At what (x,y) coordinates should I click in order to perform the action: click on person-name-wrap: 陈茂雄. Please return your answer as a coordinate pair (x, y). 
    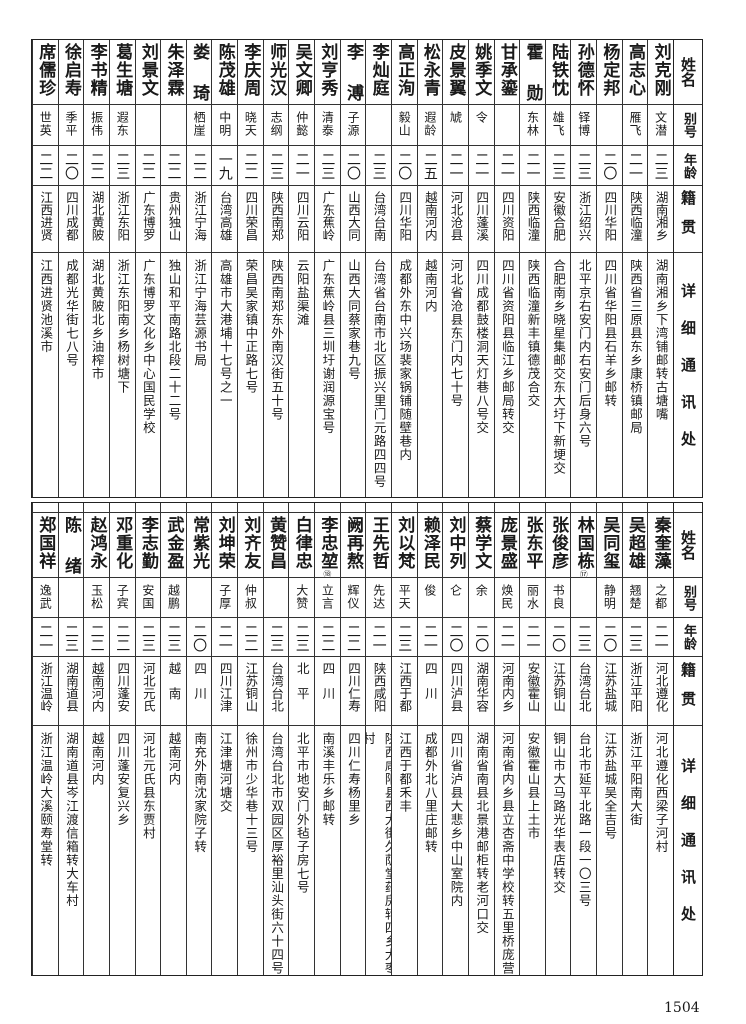
    Looking at the image, I should click on (225, 68).